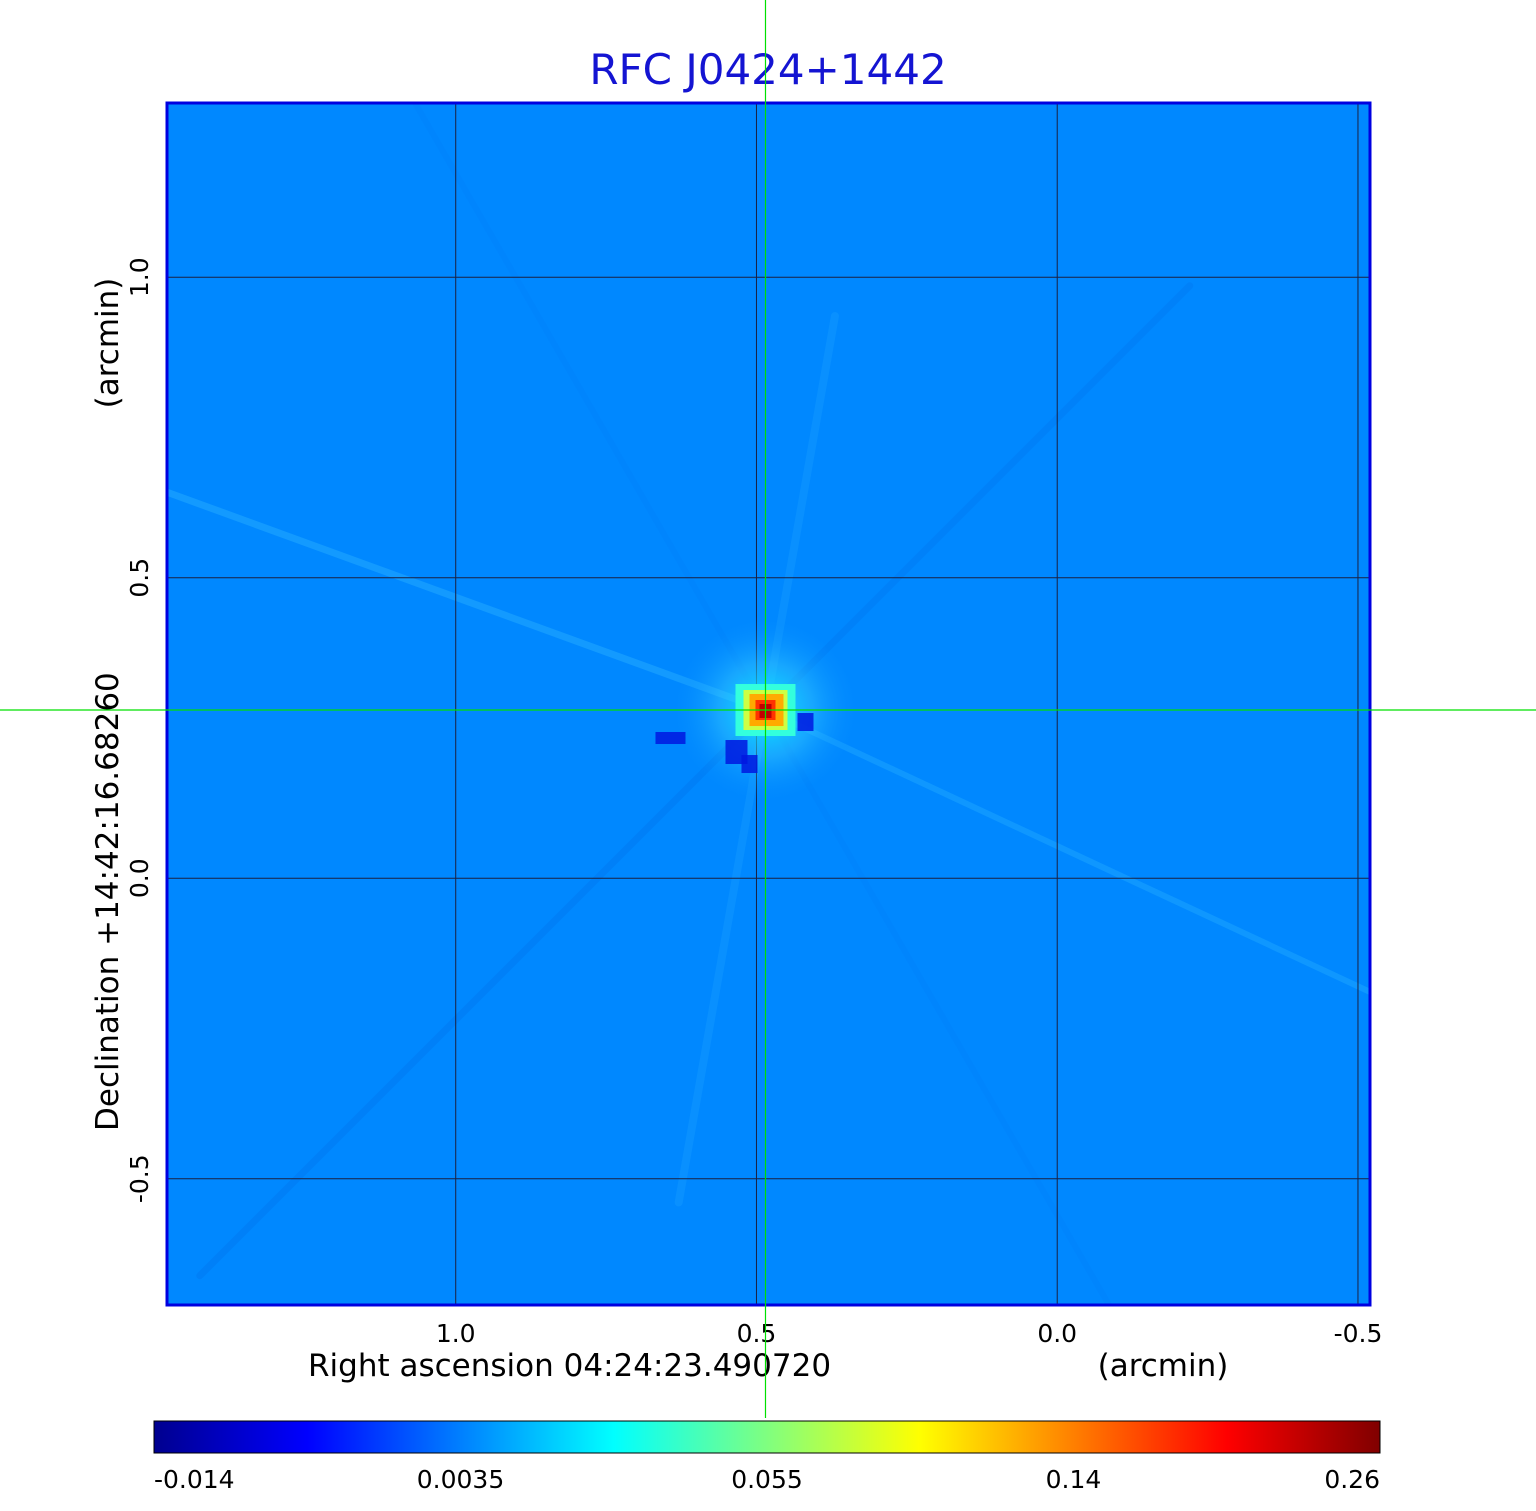  What do you see at coordinates (139, 730) in the screenshot?
I see `y-tick-labels: 1.0 0.5 0.0 -0.5` at bounding box center [139, 730].